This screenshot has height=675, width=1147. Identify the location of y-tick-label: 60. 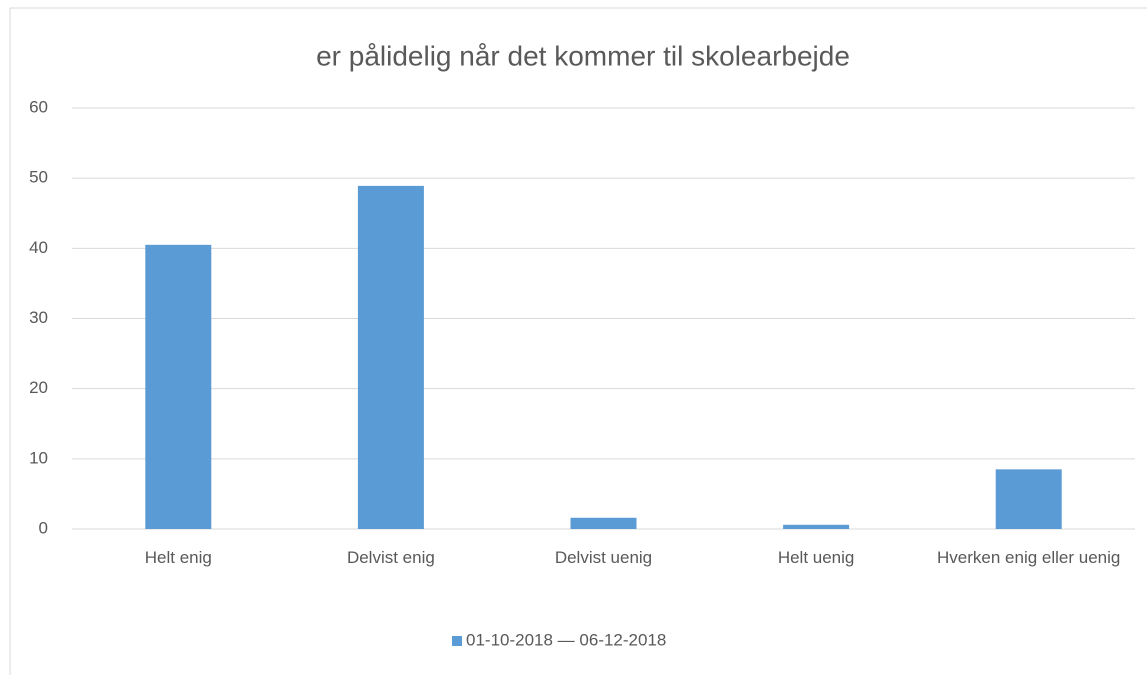
(38, 106).